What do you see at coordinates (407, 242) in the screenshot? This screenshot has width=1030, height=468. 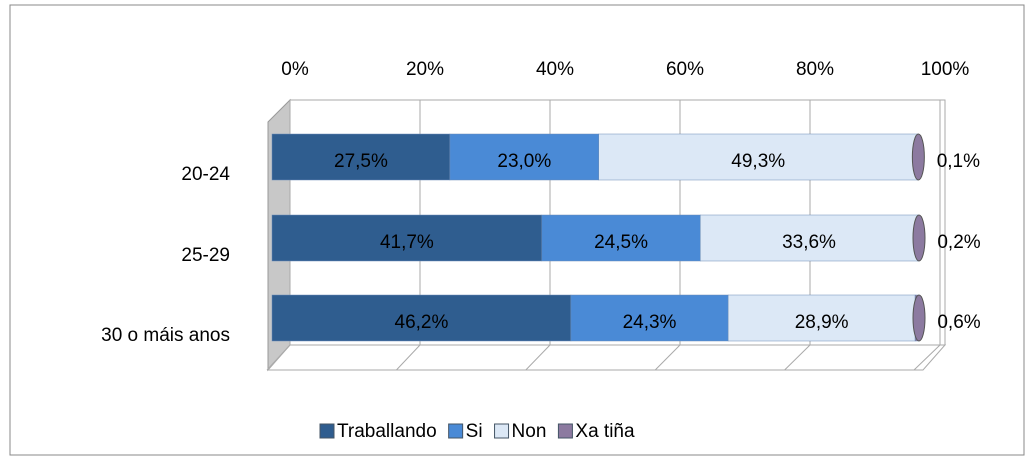 I see `data-label: 41,7%` at bounding box center [407, 242].